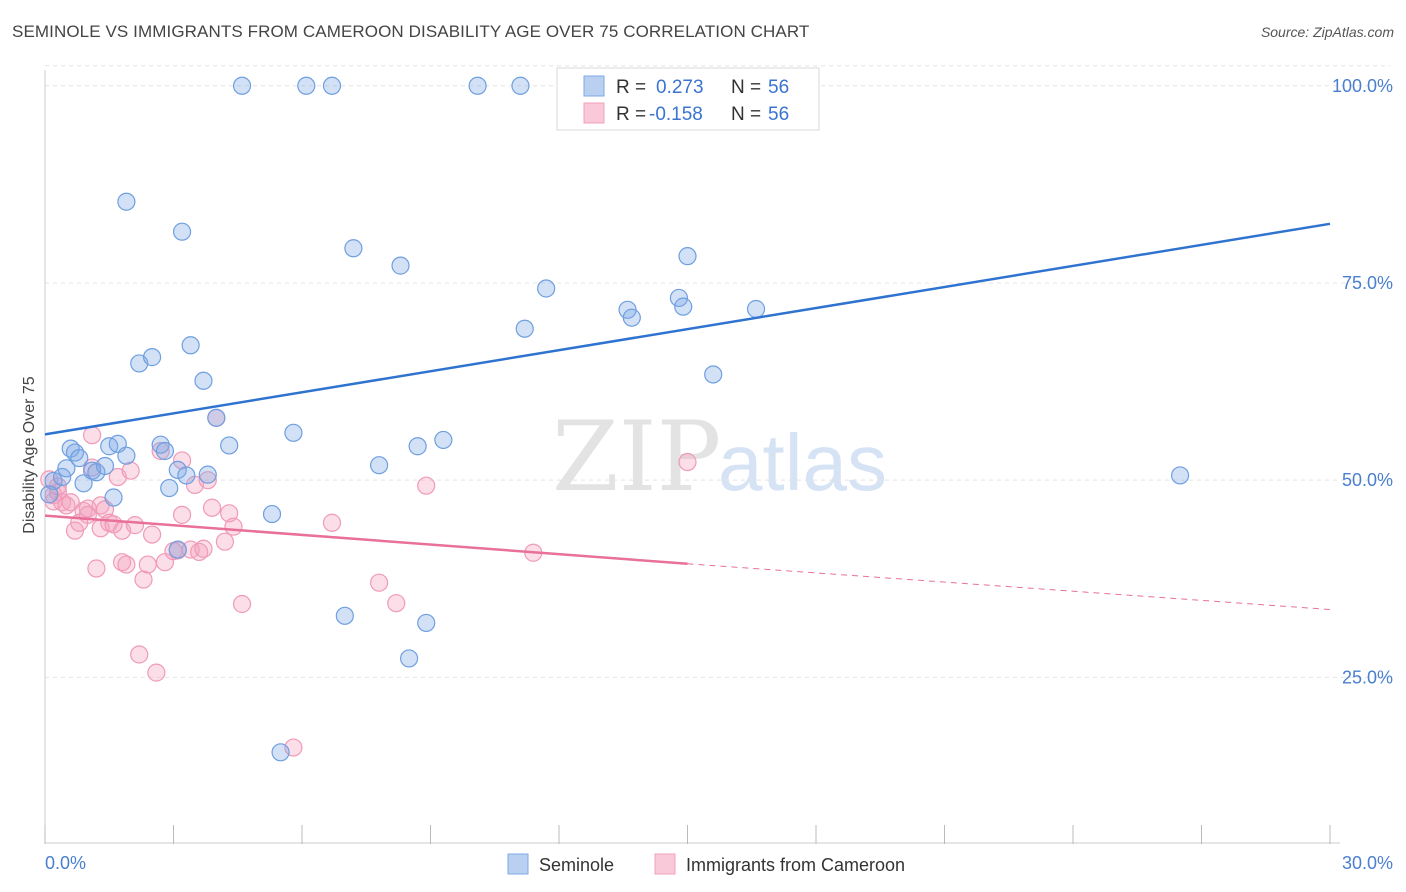 The width and height of the screenshot is (1406, 892). I want to click on legend-swatch-cameroon, so click(594, 113).